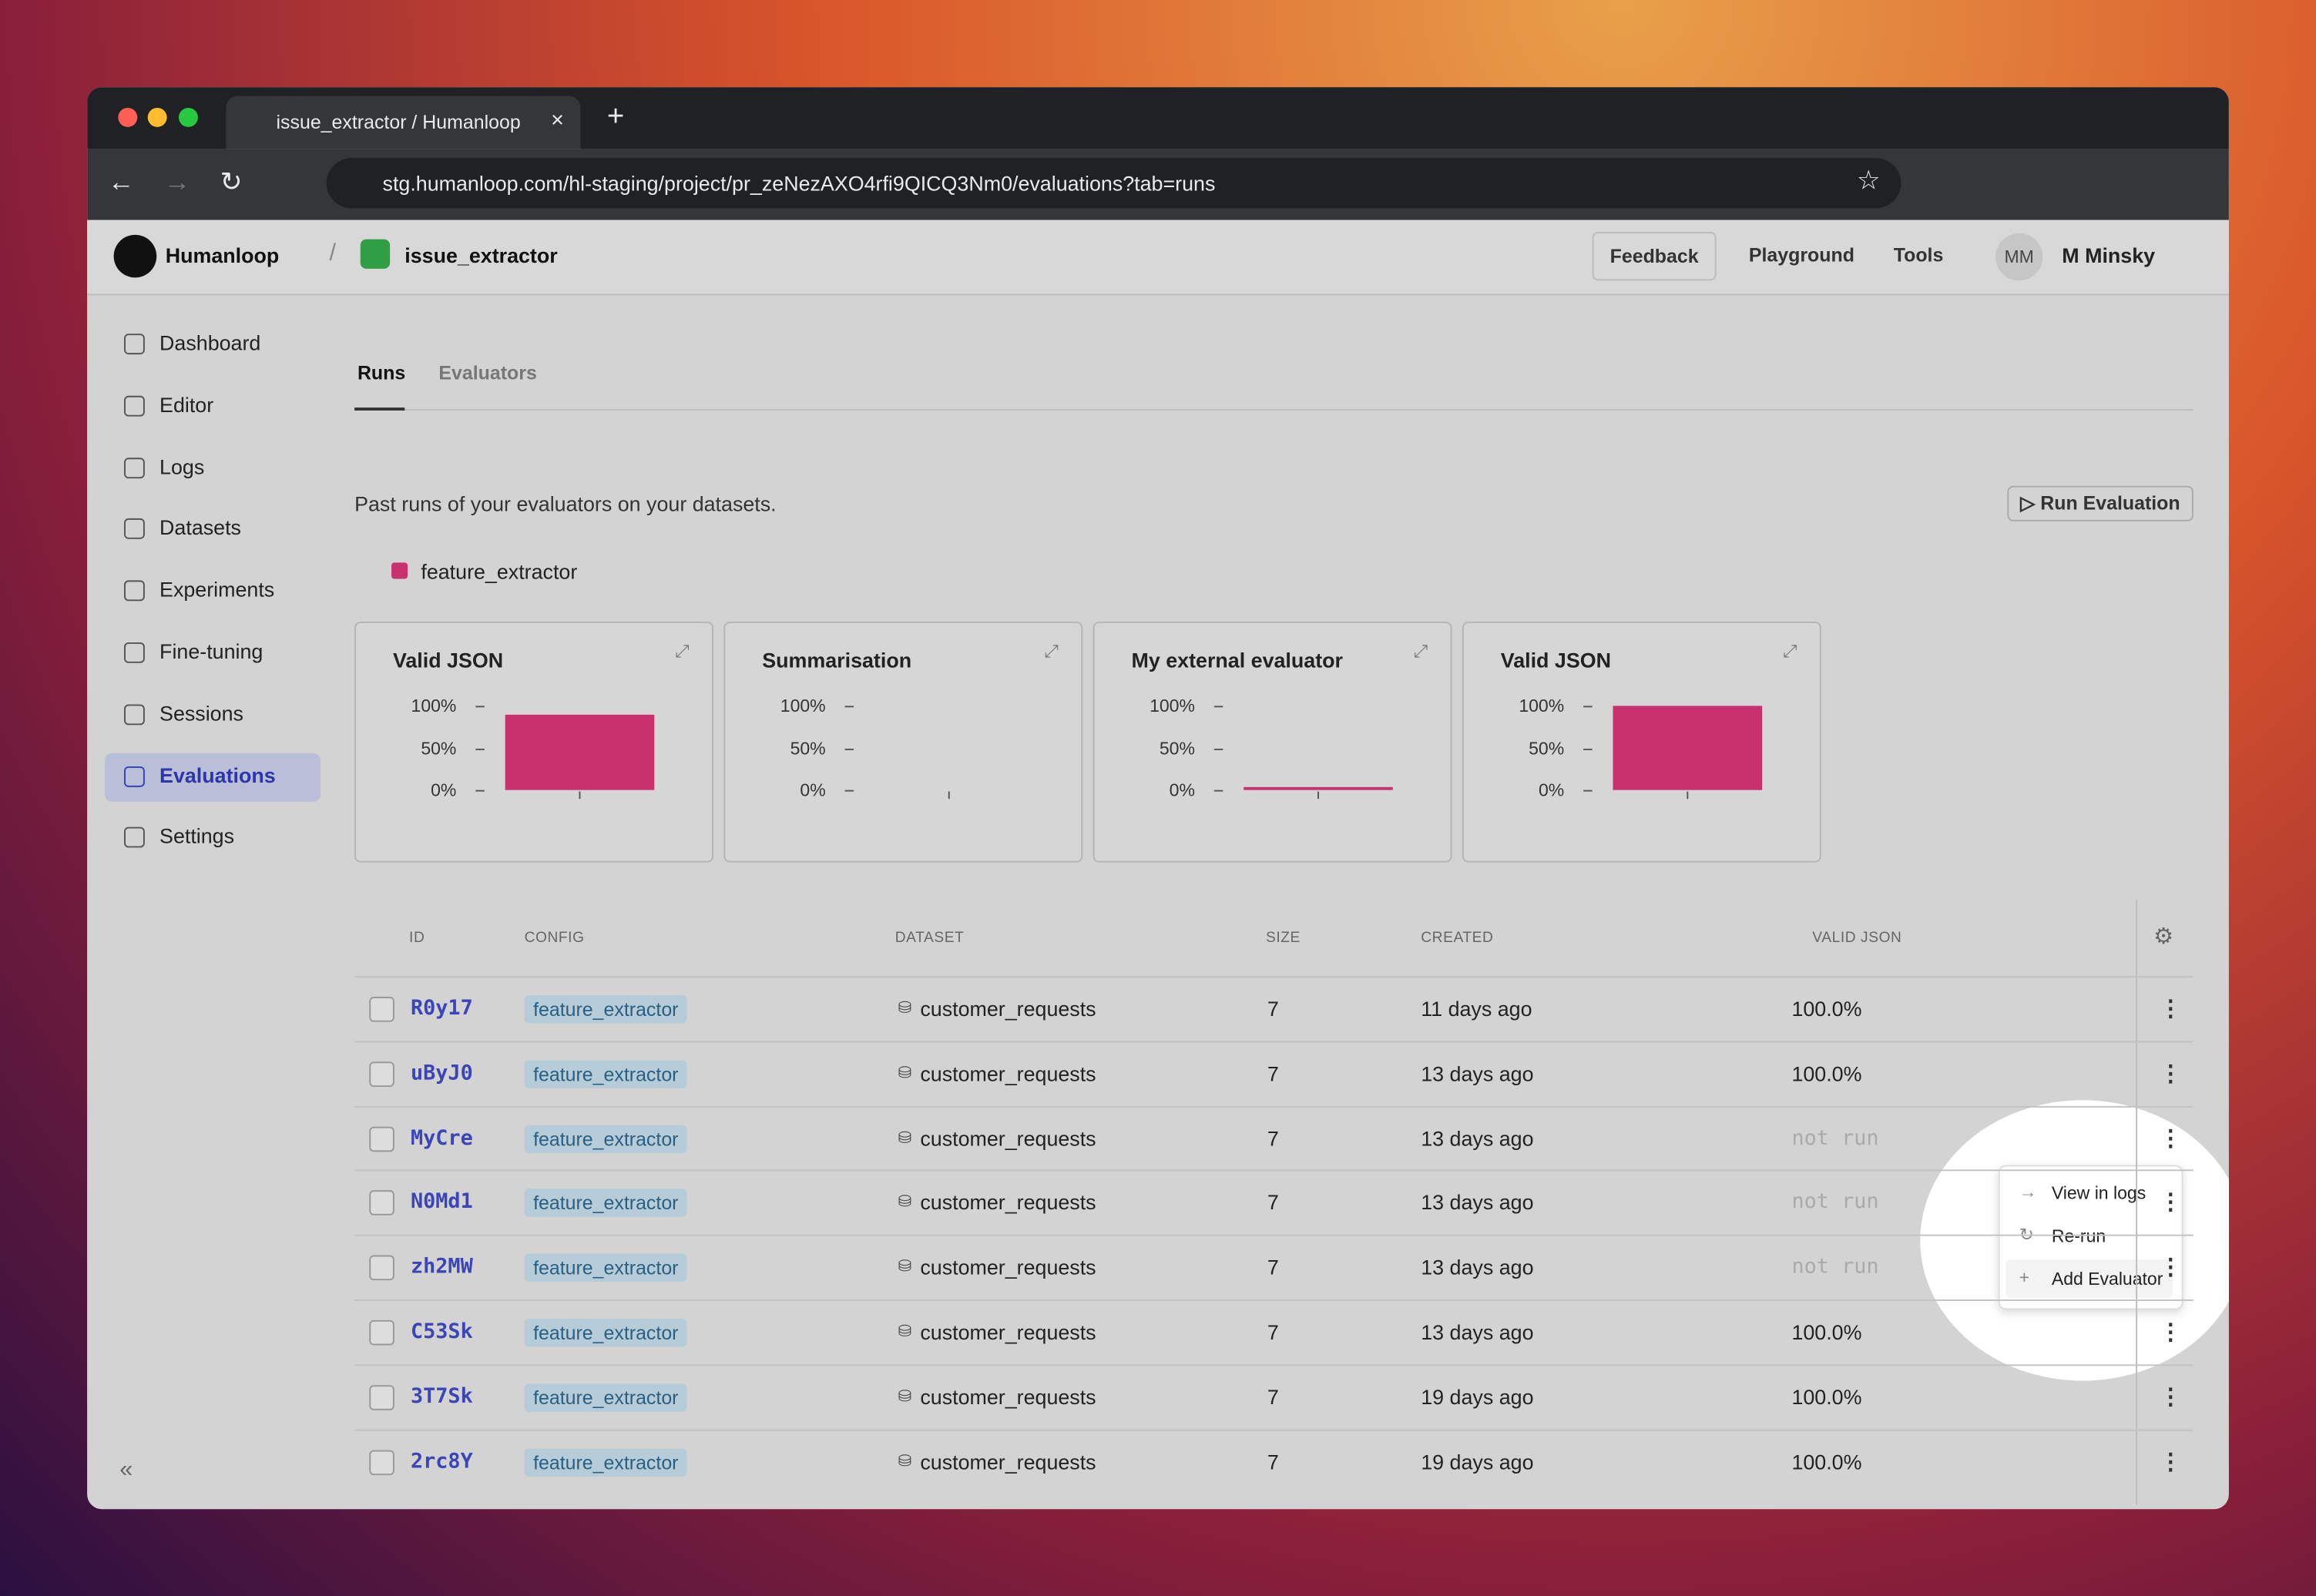 This screenshot has width=2316, height=1596. I want to click on run-id: 2rc8Y, so click(442, 1461).